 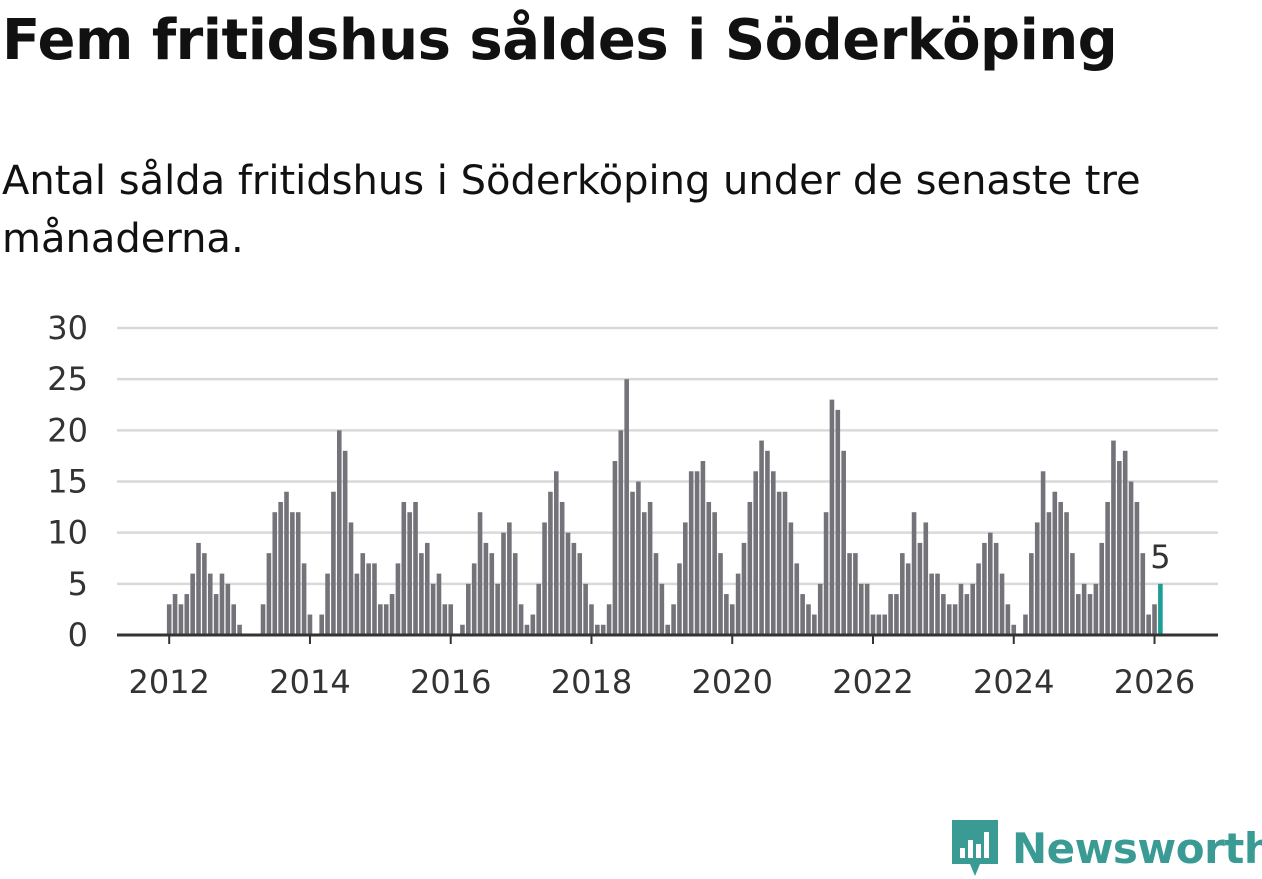 What do you see at coordinates (67, 379) in the screenshot?
I see `y-tick-label: 25` at bounding box center [67, 379].